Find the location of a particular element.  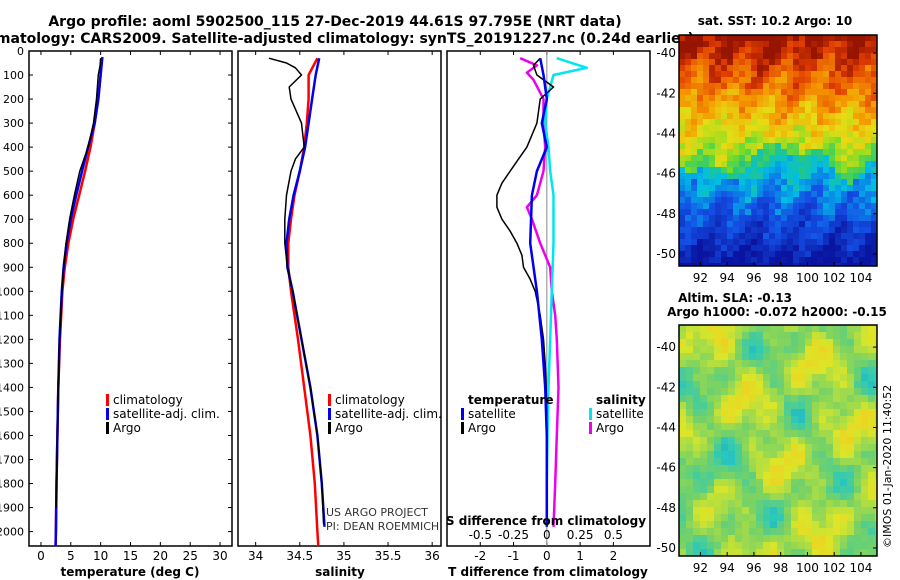

legend-label-climatology: climatology is located at coordinates (370, 400).